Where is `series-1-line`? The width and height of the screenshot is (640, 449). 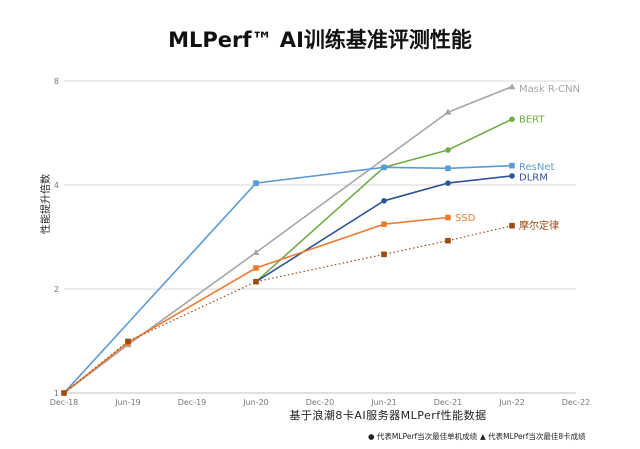
series-1-line is located at coordinates (384, 200).